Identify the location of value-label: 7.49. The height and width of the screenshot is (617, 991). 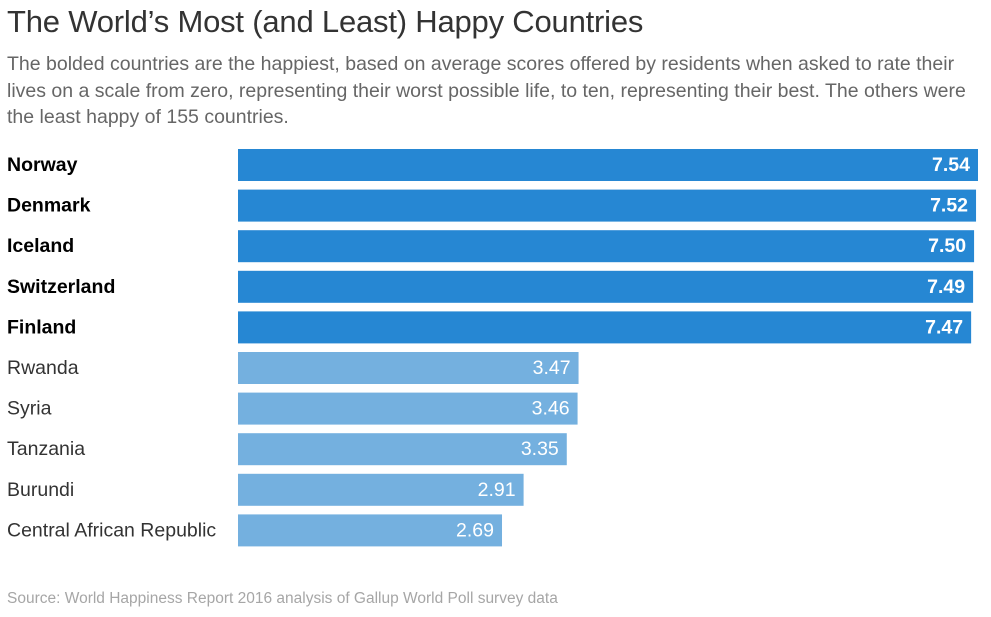
(946, 287).